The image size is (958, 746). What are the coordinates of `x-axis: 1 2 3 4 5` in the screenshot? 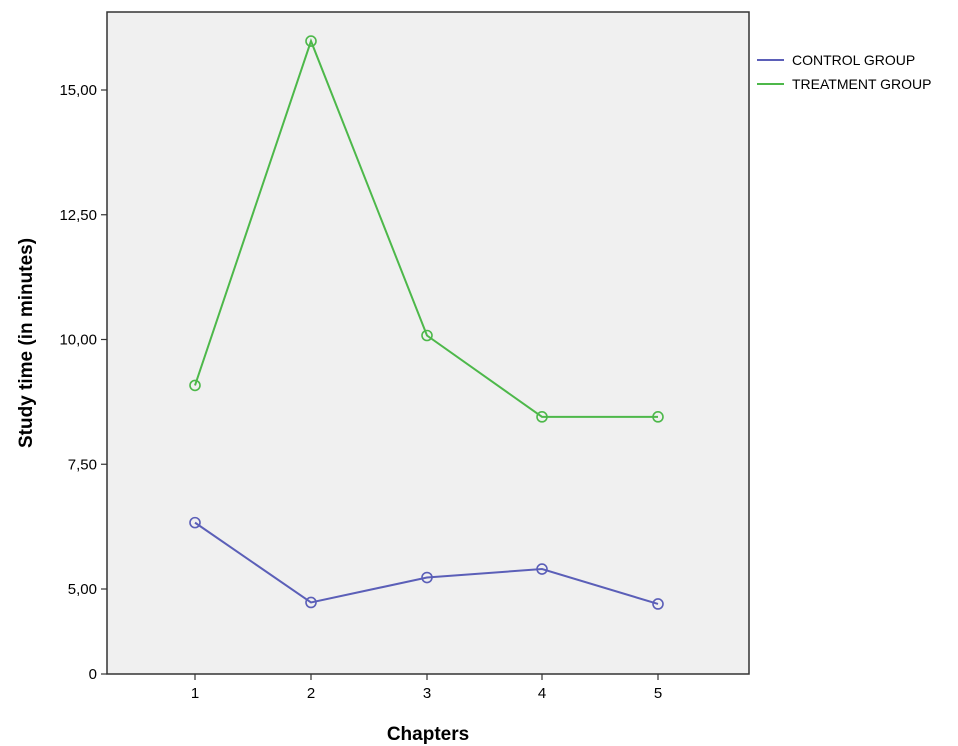 It's located at (426, 688).